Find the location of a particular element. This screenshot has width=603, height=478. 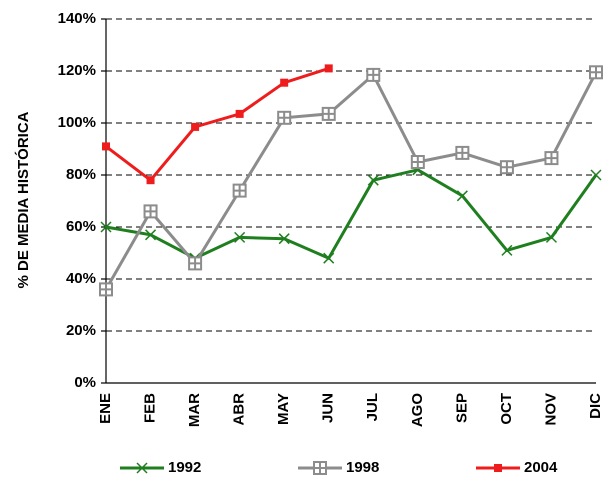

y-axis-label: % DE MEDIA HISTÓRICA is located at coordinates (23, 199).